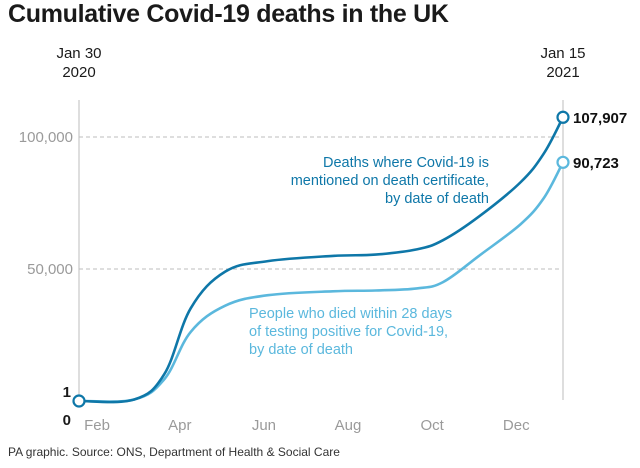 The height and width of the screenshot is (468, 640). What do you see at coordinates (596, 163) in the screenshot?
I see `test-end-value: 90,723` at bounding box center [596, 163].